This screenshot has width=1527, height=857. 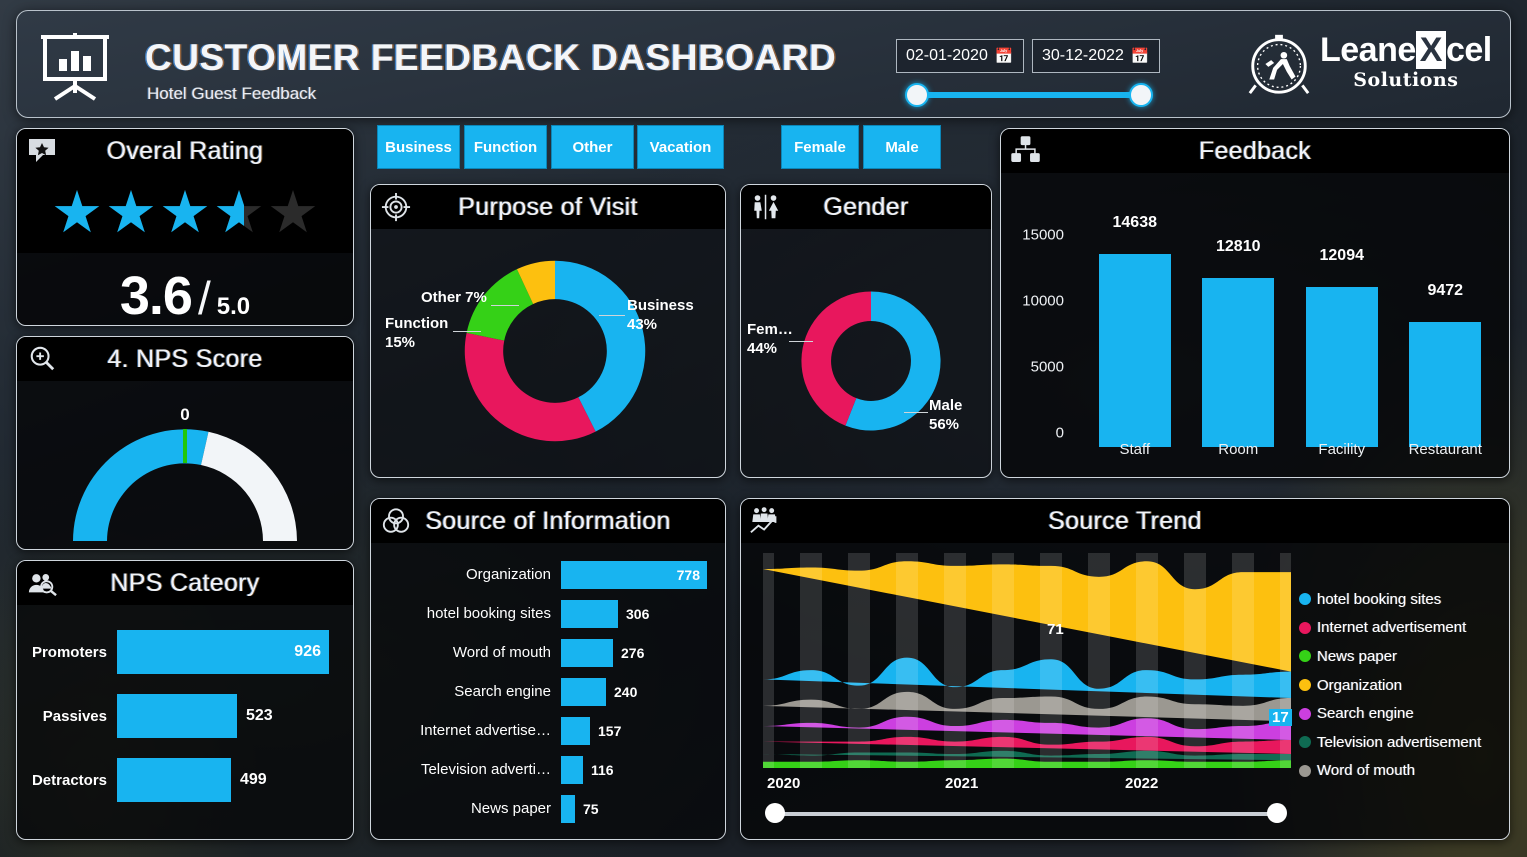 What do you see at coordinates (1445, 449) in the screenshot?
I see `feedback-category-label: Restaurant` at bounding box center [1445, 449].